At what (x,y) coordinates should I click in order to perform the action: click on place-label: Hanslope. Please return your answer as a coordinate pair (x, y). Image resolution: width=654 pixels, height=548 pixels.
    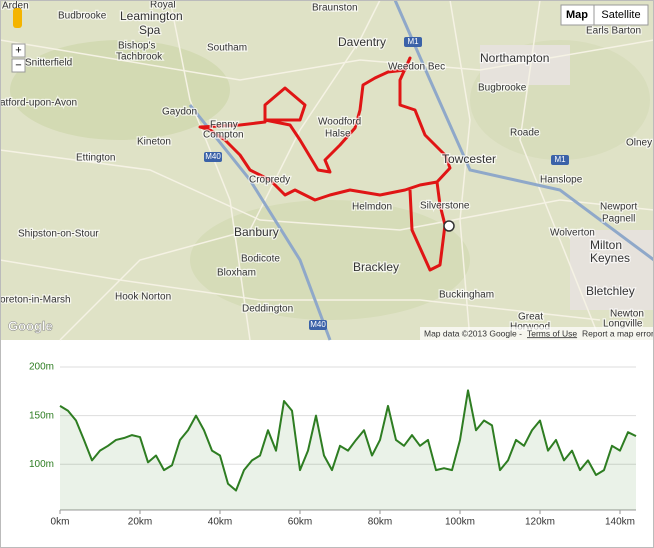
    Looking at the image, I should click on (561, 180).